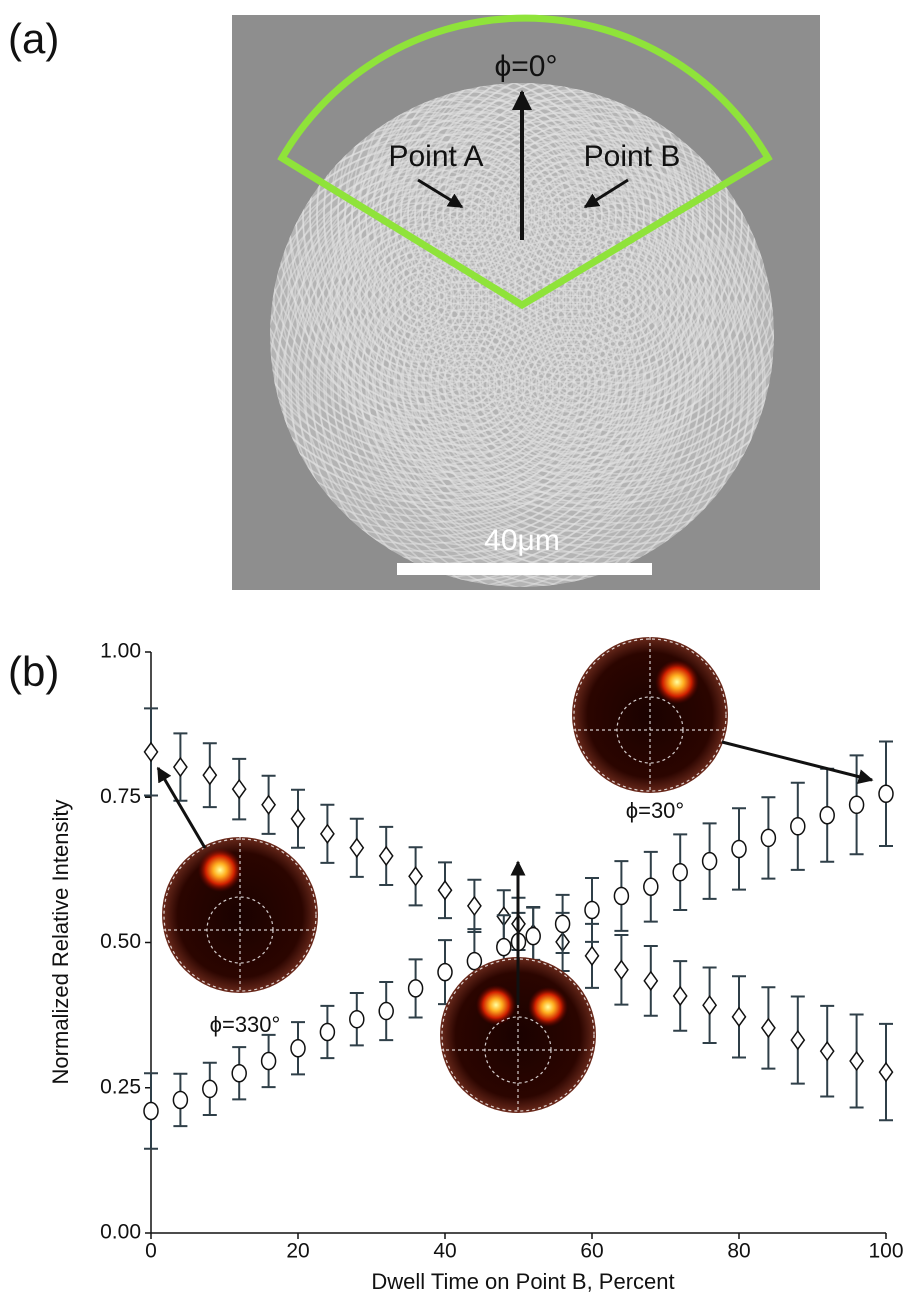  Describe the element at coordinates (245, 1024) in the screenshot. I see `annotation: ϕ=330°` at that location.